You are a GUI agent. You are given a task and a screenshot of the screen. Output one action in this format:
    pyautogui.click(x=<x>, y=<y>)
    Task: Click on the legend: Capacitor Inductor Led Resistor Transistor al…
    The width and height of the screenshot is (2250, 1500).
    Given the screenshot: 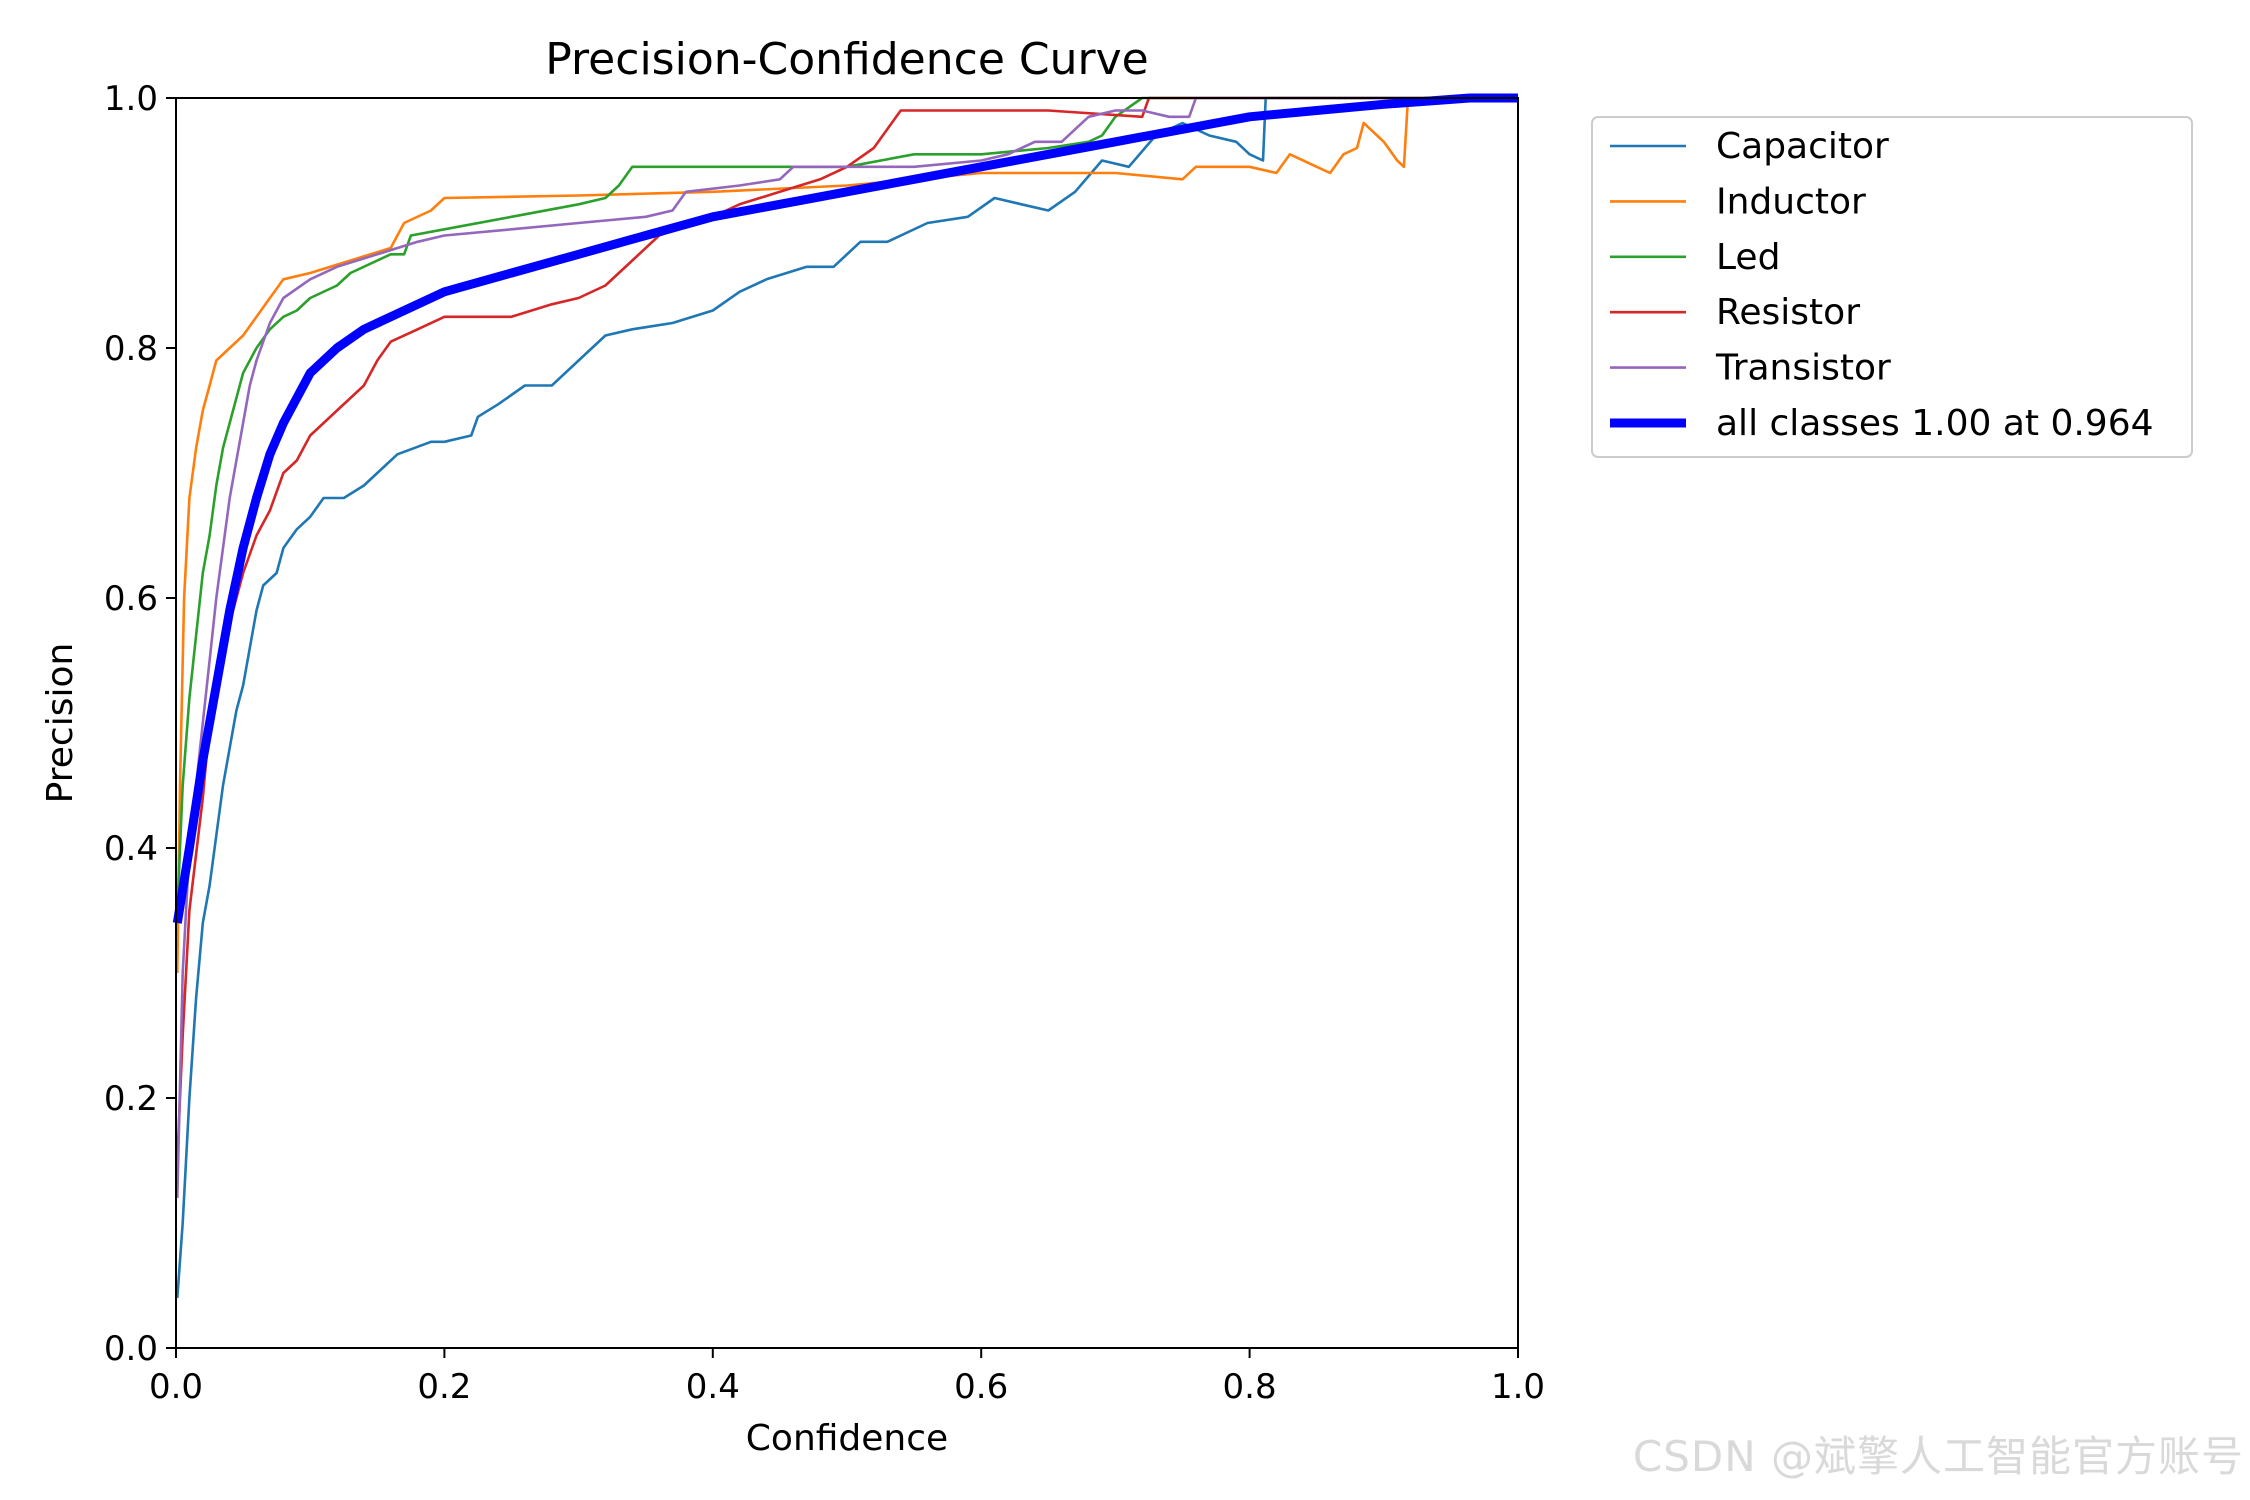 What is the action you would take?
    pyautogui.click(x=1892, y=287)
    